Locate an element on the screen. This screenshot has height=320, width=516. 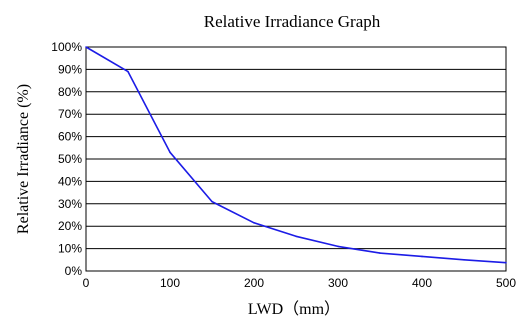
y-tick-label: 50% is located at coordinates (70, 159).